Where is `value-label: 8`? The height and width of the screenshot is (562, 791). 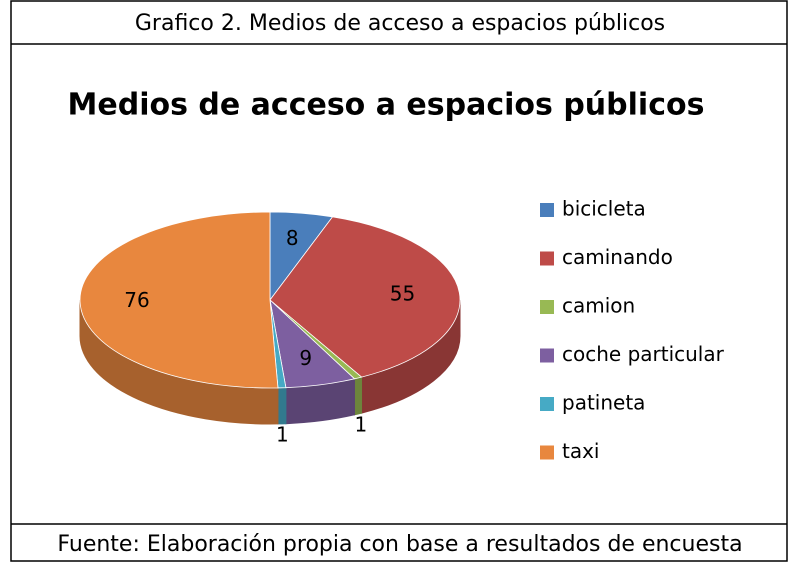
value-label: 8 is located at coordinates (292, 238).